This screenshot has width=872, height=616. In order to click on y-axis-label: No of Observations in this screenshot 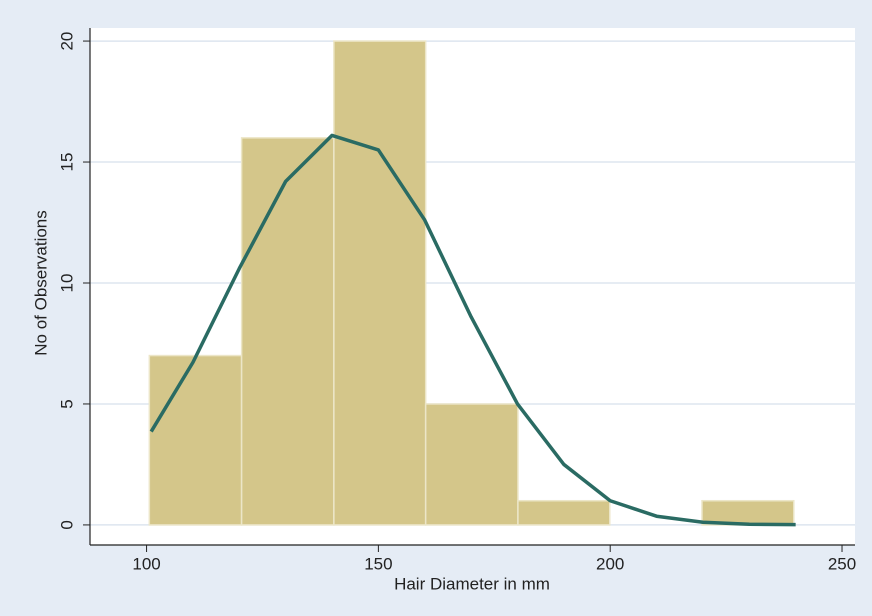, I will do `click(40, 283)`.